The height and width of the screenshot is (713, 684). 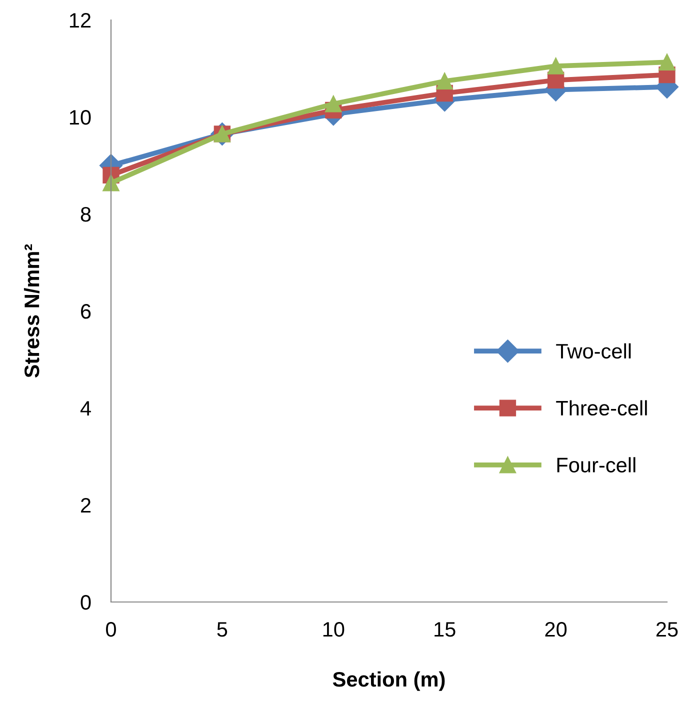 I want to click on x-tick-label: 25, so click(x=667, y=629).